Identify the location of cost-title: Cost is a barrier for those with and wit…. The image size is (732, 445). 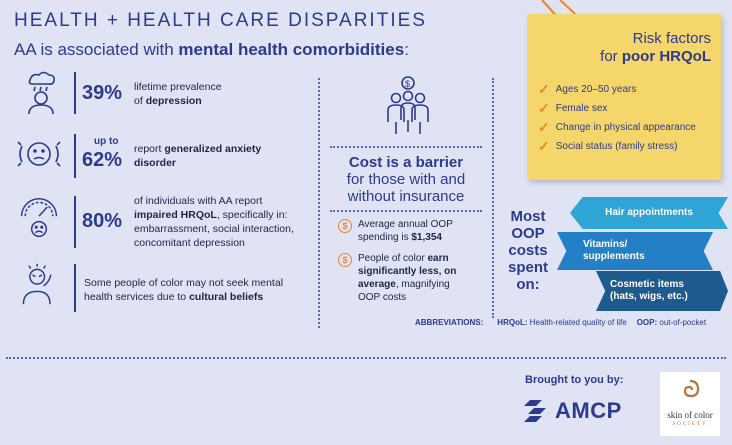
(406, 179).